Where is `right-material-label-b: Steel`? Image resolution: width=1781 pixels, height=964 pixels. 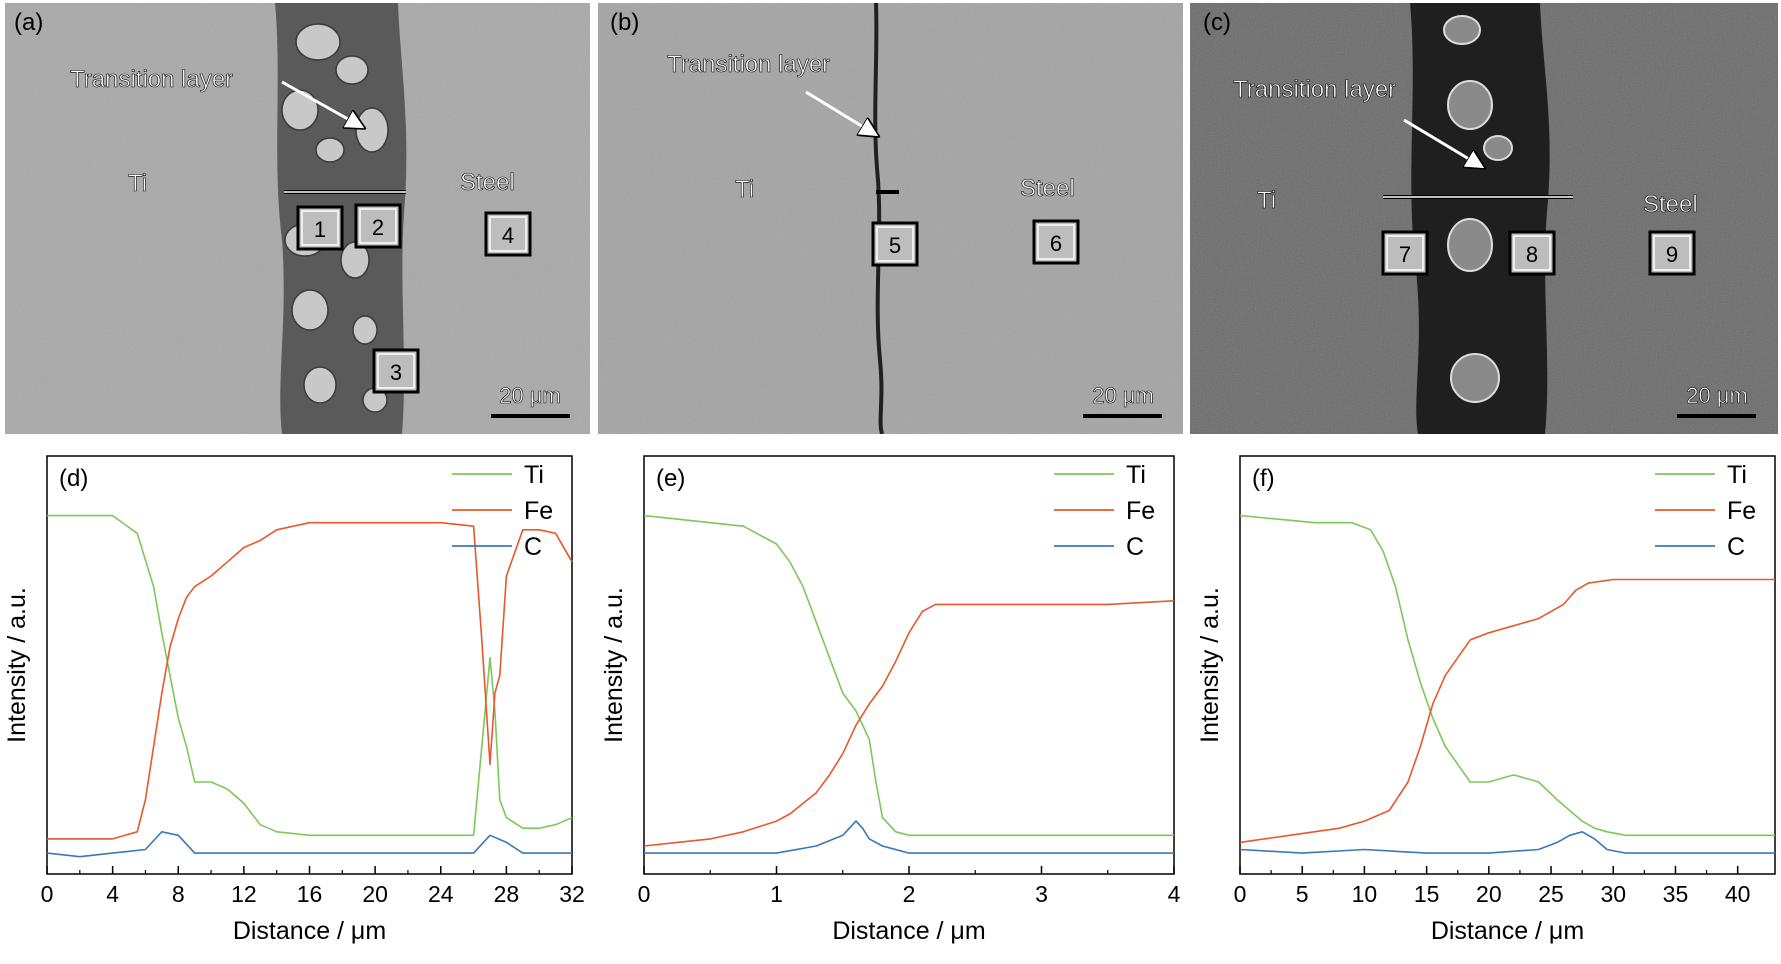
right-material-label-b: Steel is located at coordinates (1047, 188).